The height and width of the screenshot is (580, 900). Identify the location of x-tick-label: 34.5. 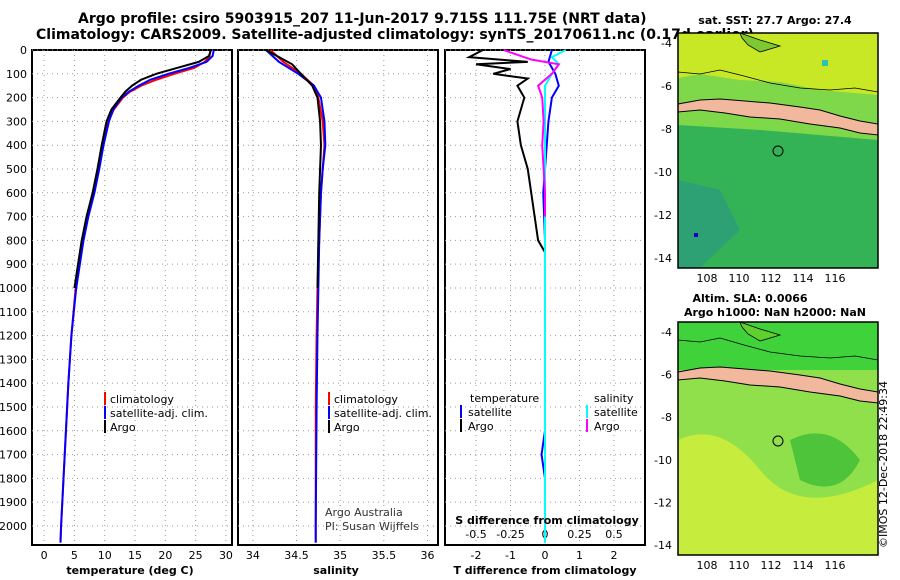
(296, 555).